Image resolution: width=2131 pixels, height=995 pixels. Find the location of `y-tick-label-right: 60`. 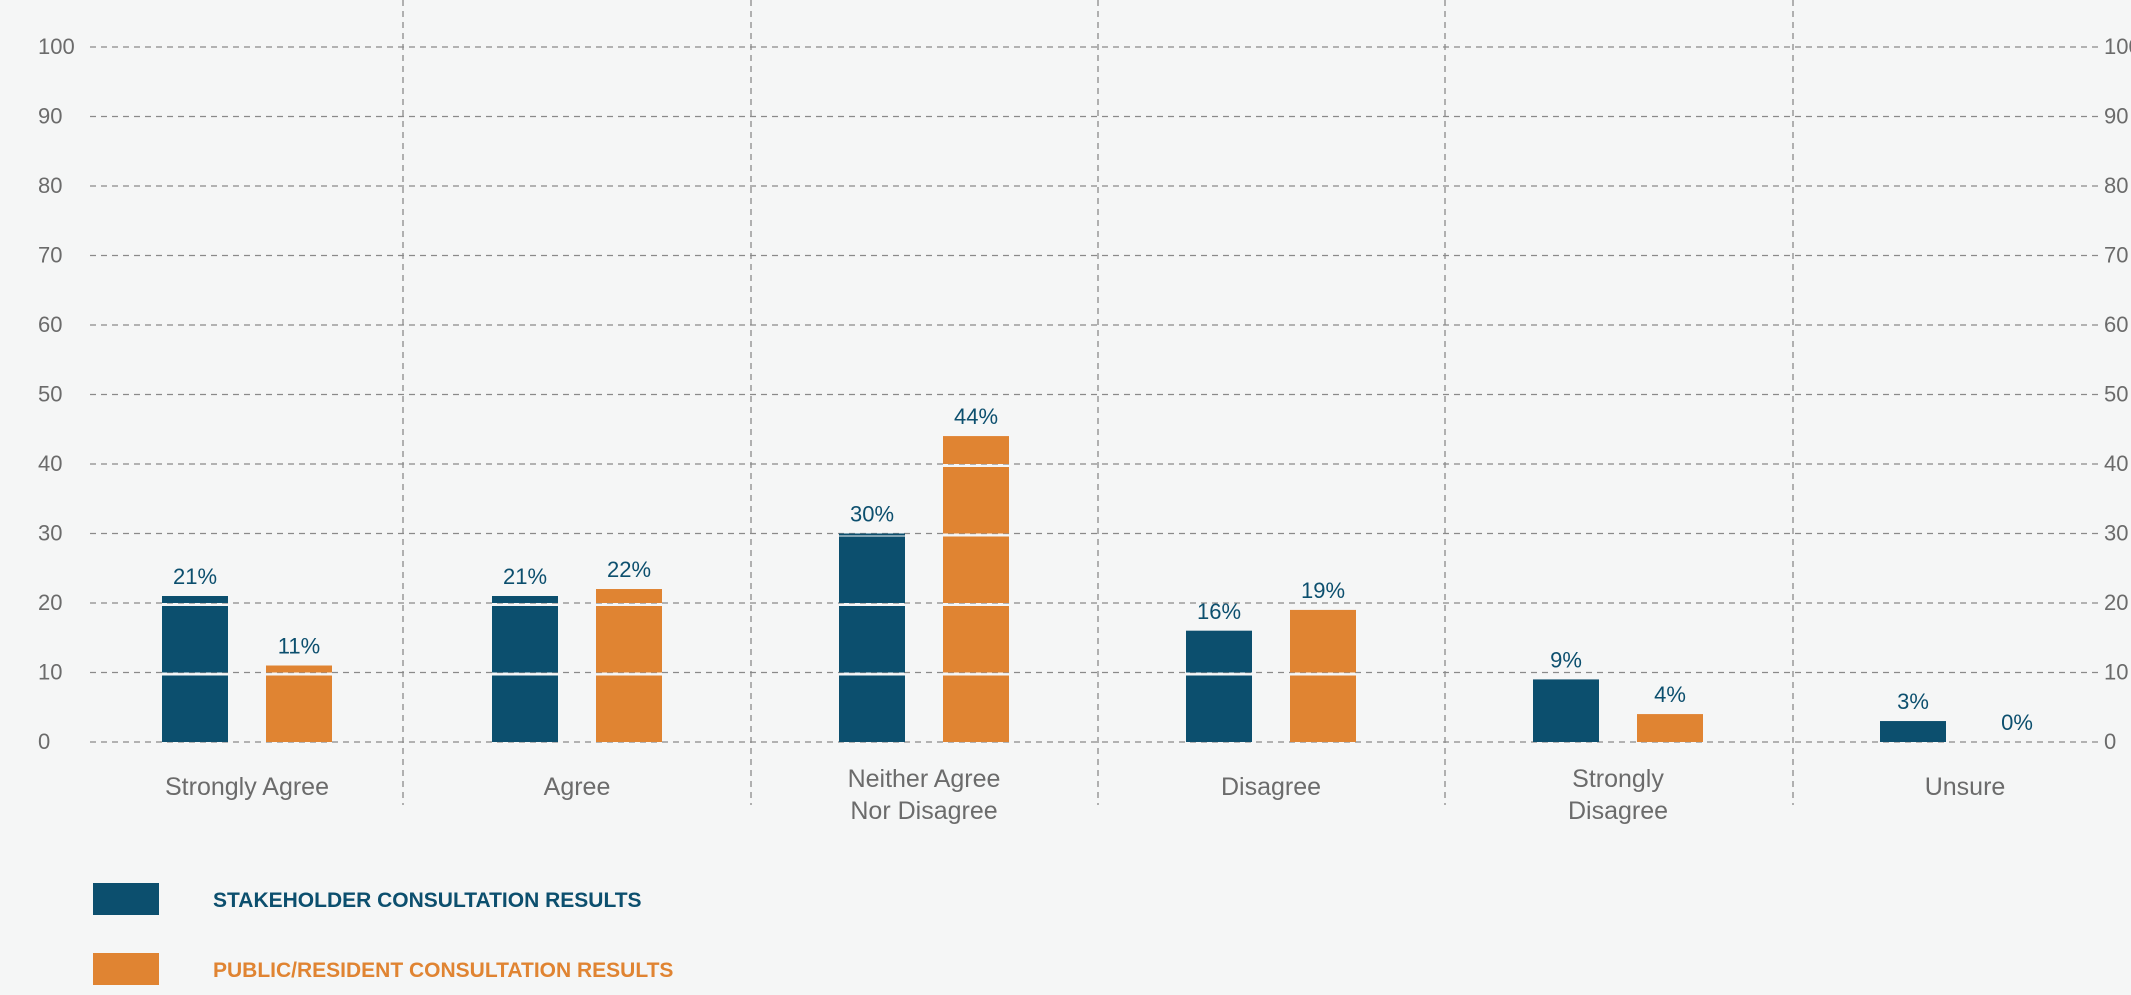

y-tick-label-right: 60 is located at coordinates (2116, 324).